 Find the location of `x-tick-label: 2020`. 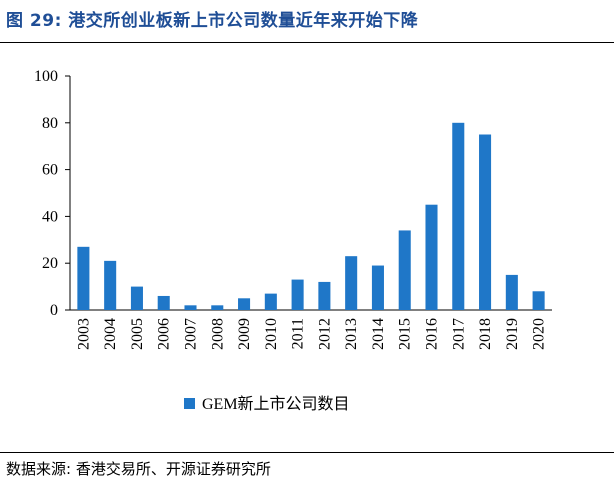

x-tick-label: 2020 is located at coordinates (539, 334).